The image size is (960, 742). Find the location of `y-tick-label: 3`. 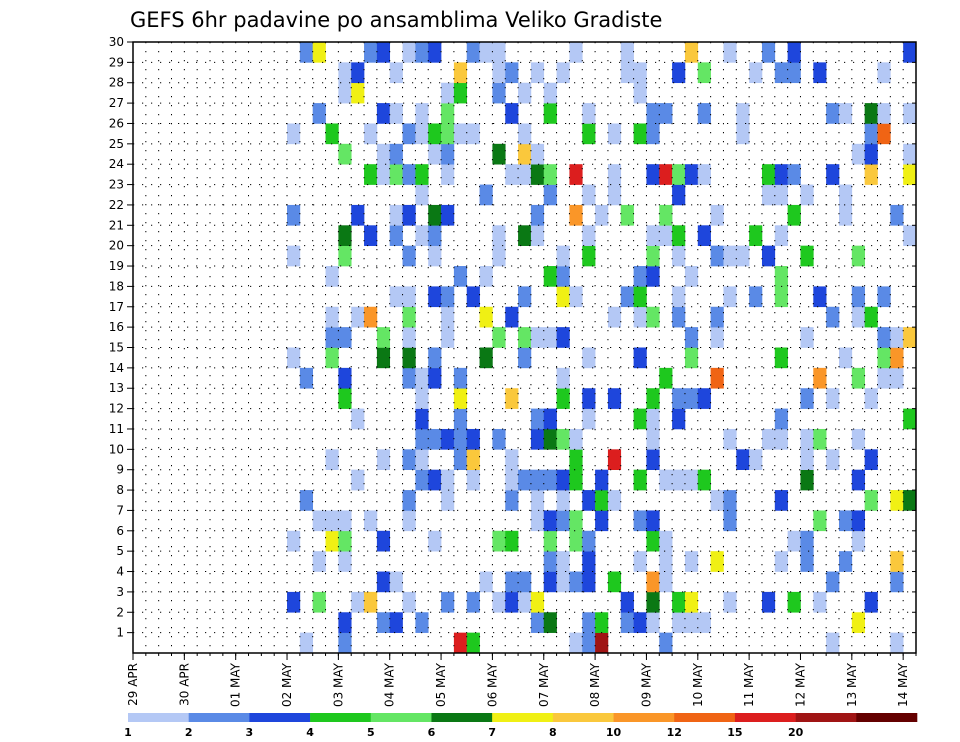

y-tick-label: 3 is located at coordinates (120, 592).